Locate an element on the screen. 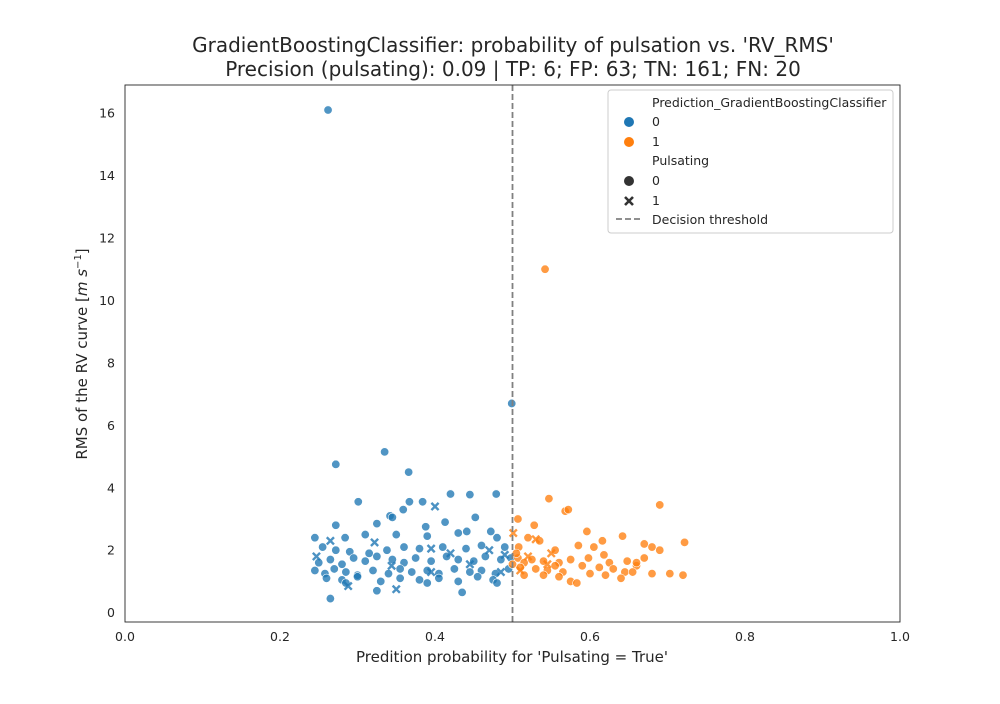 This screenshot has width=1000, height=704. legend-hue-1-label: 1 is located at coordinates (656, 141).